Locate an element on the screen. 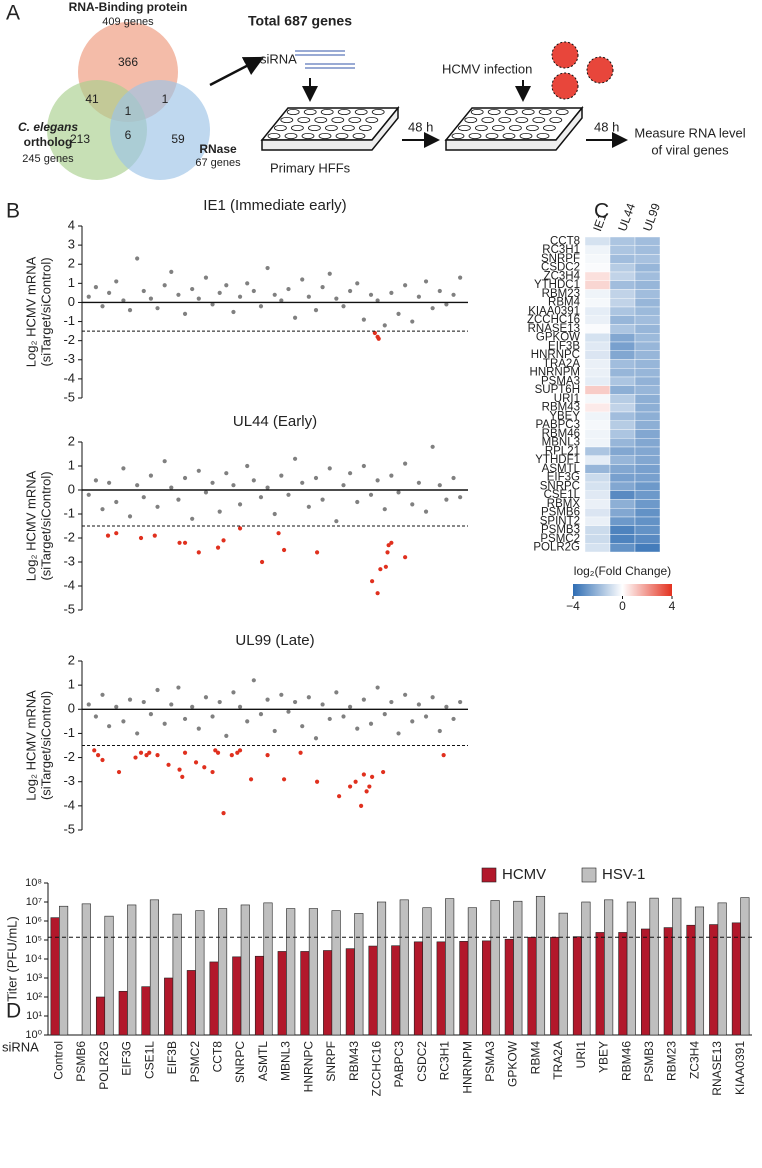 The height and width of the screenshot is (1168, 762). chart-title: IE1 (Immediate early) is located at coordinates (274, 205).